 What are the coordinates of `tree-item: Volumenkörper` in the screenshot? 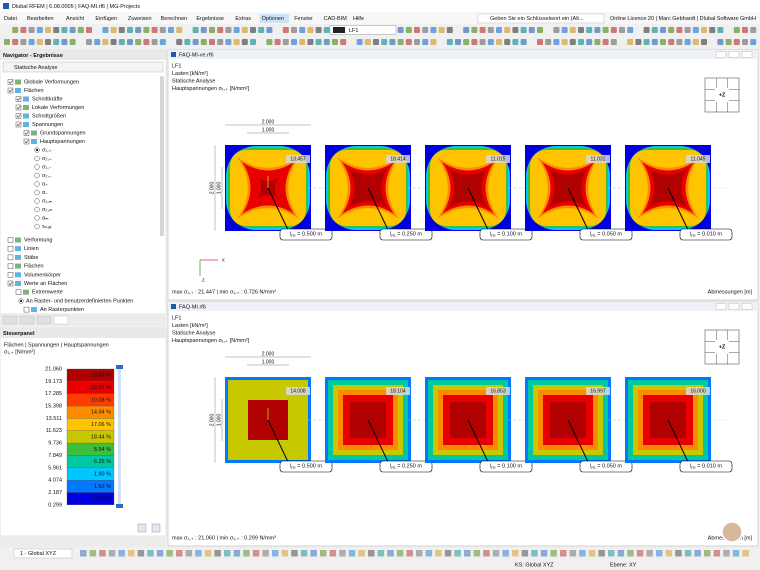 It's located at (42, 275).